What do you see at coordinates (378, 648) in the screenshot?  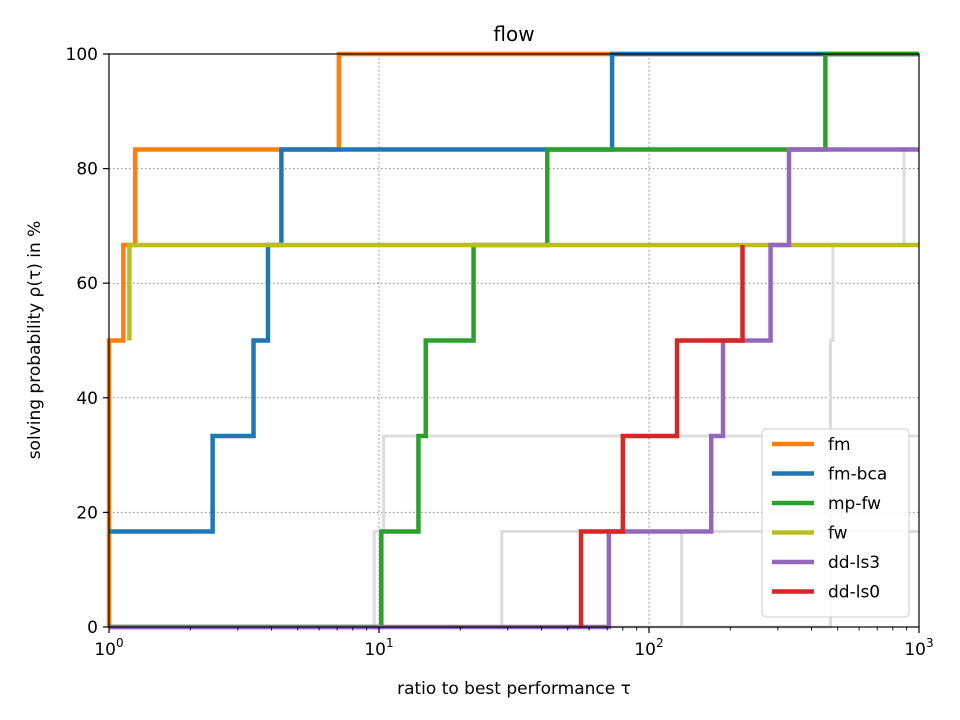 I see `x-tick-label: 10¹` at bounding box center [378, 648].